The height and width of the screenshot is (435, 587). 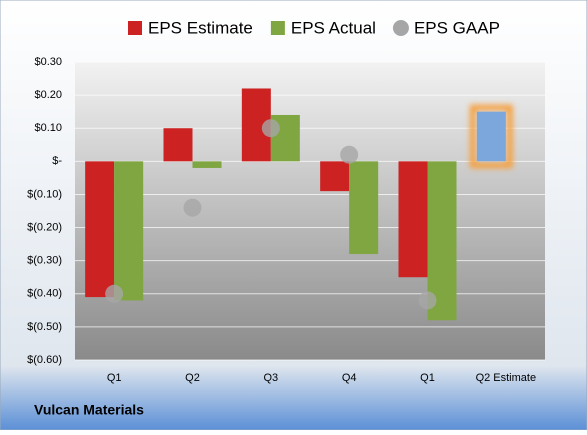 What do you see at coordinates (192, 378) in the screenshot?
I see `x-tick-label: Q2` at bounding box center [192, 378].